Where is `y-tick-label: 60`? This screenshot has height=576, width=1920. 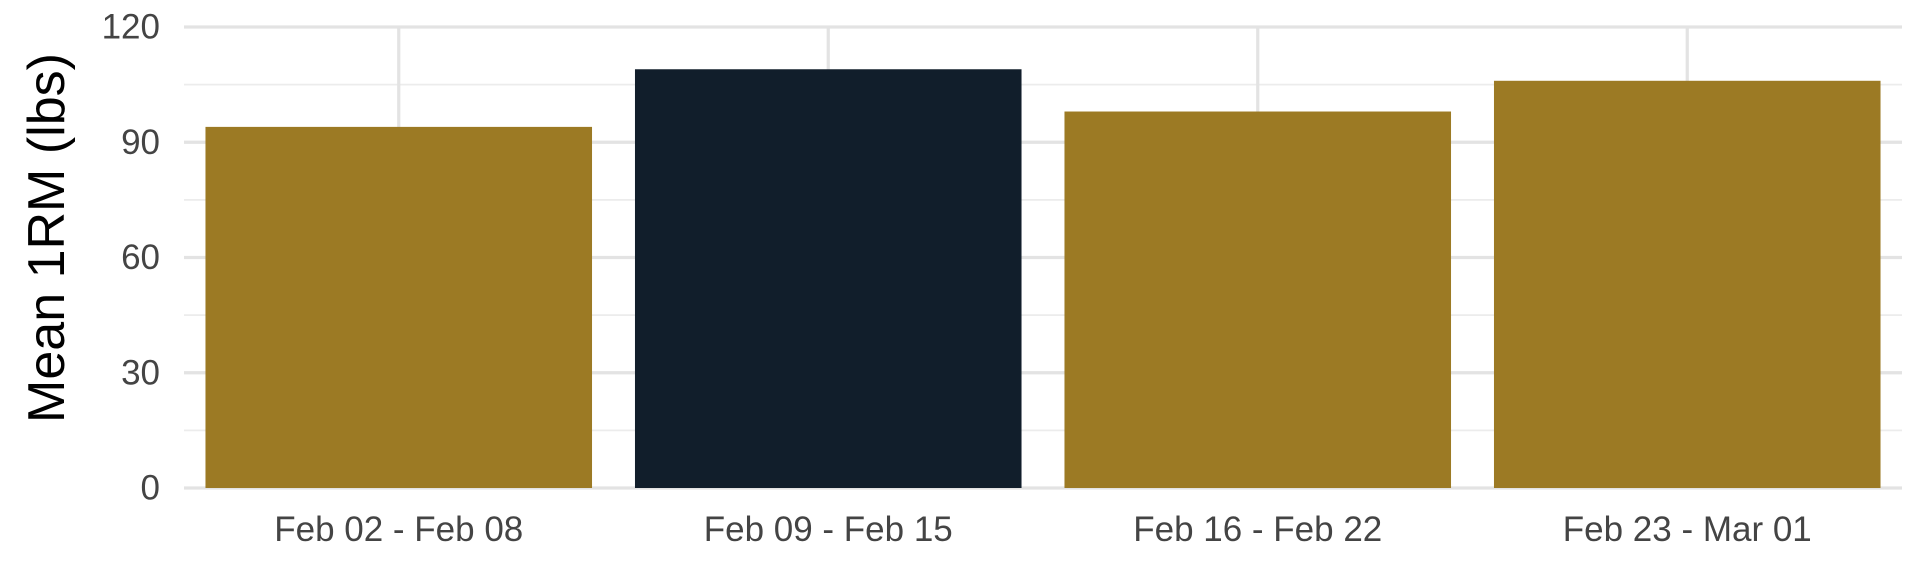
y-tick-label: 60 is located at coordinates (140, 257).